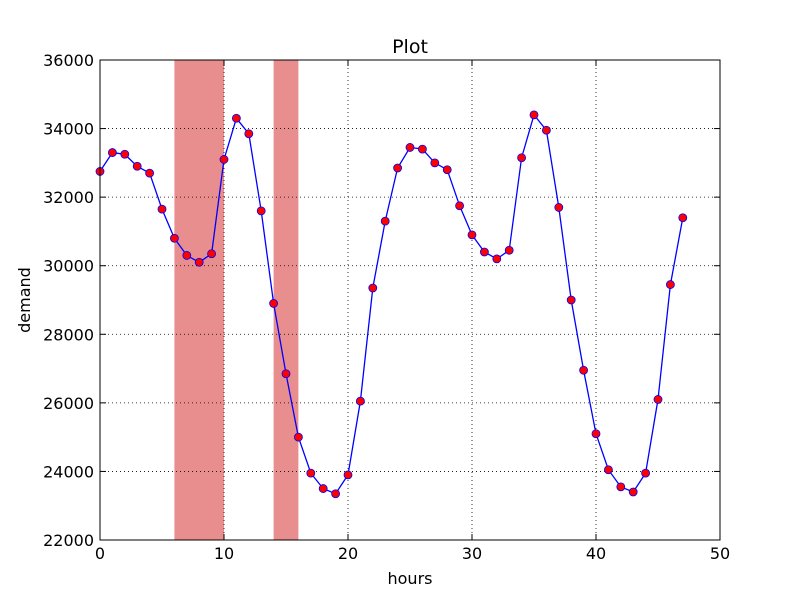 The height and width of the screenshot is (600, 800). I want to click on chart-title: Plot, so click(410, 47).